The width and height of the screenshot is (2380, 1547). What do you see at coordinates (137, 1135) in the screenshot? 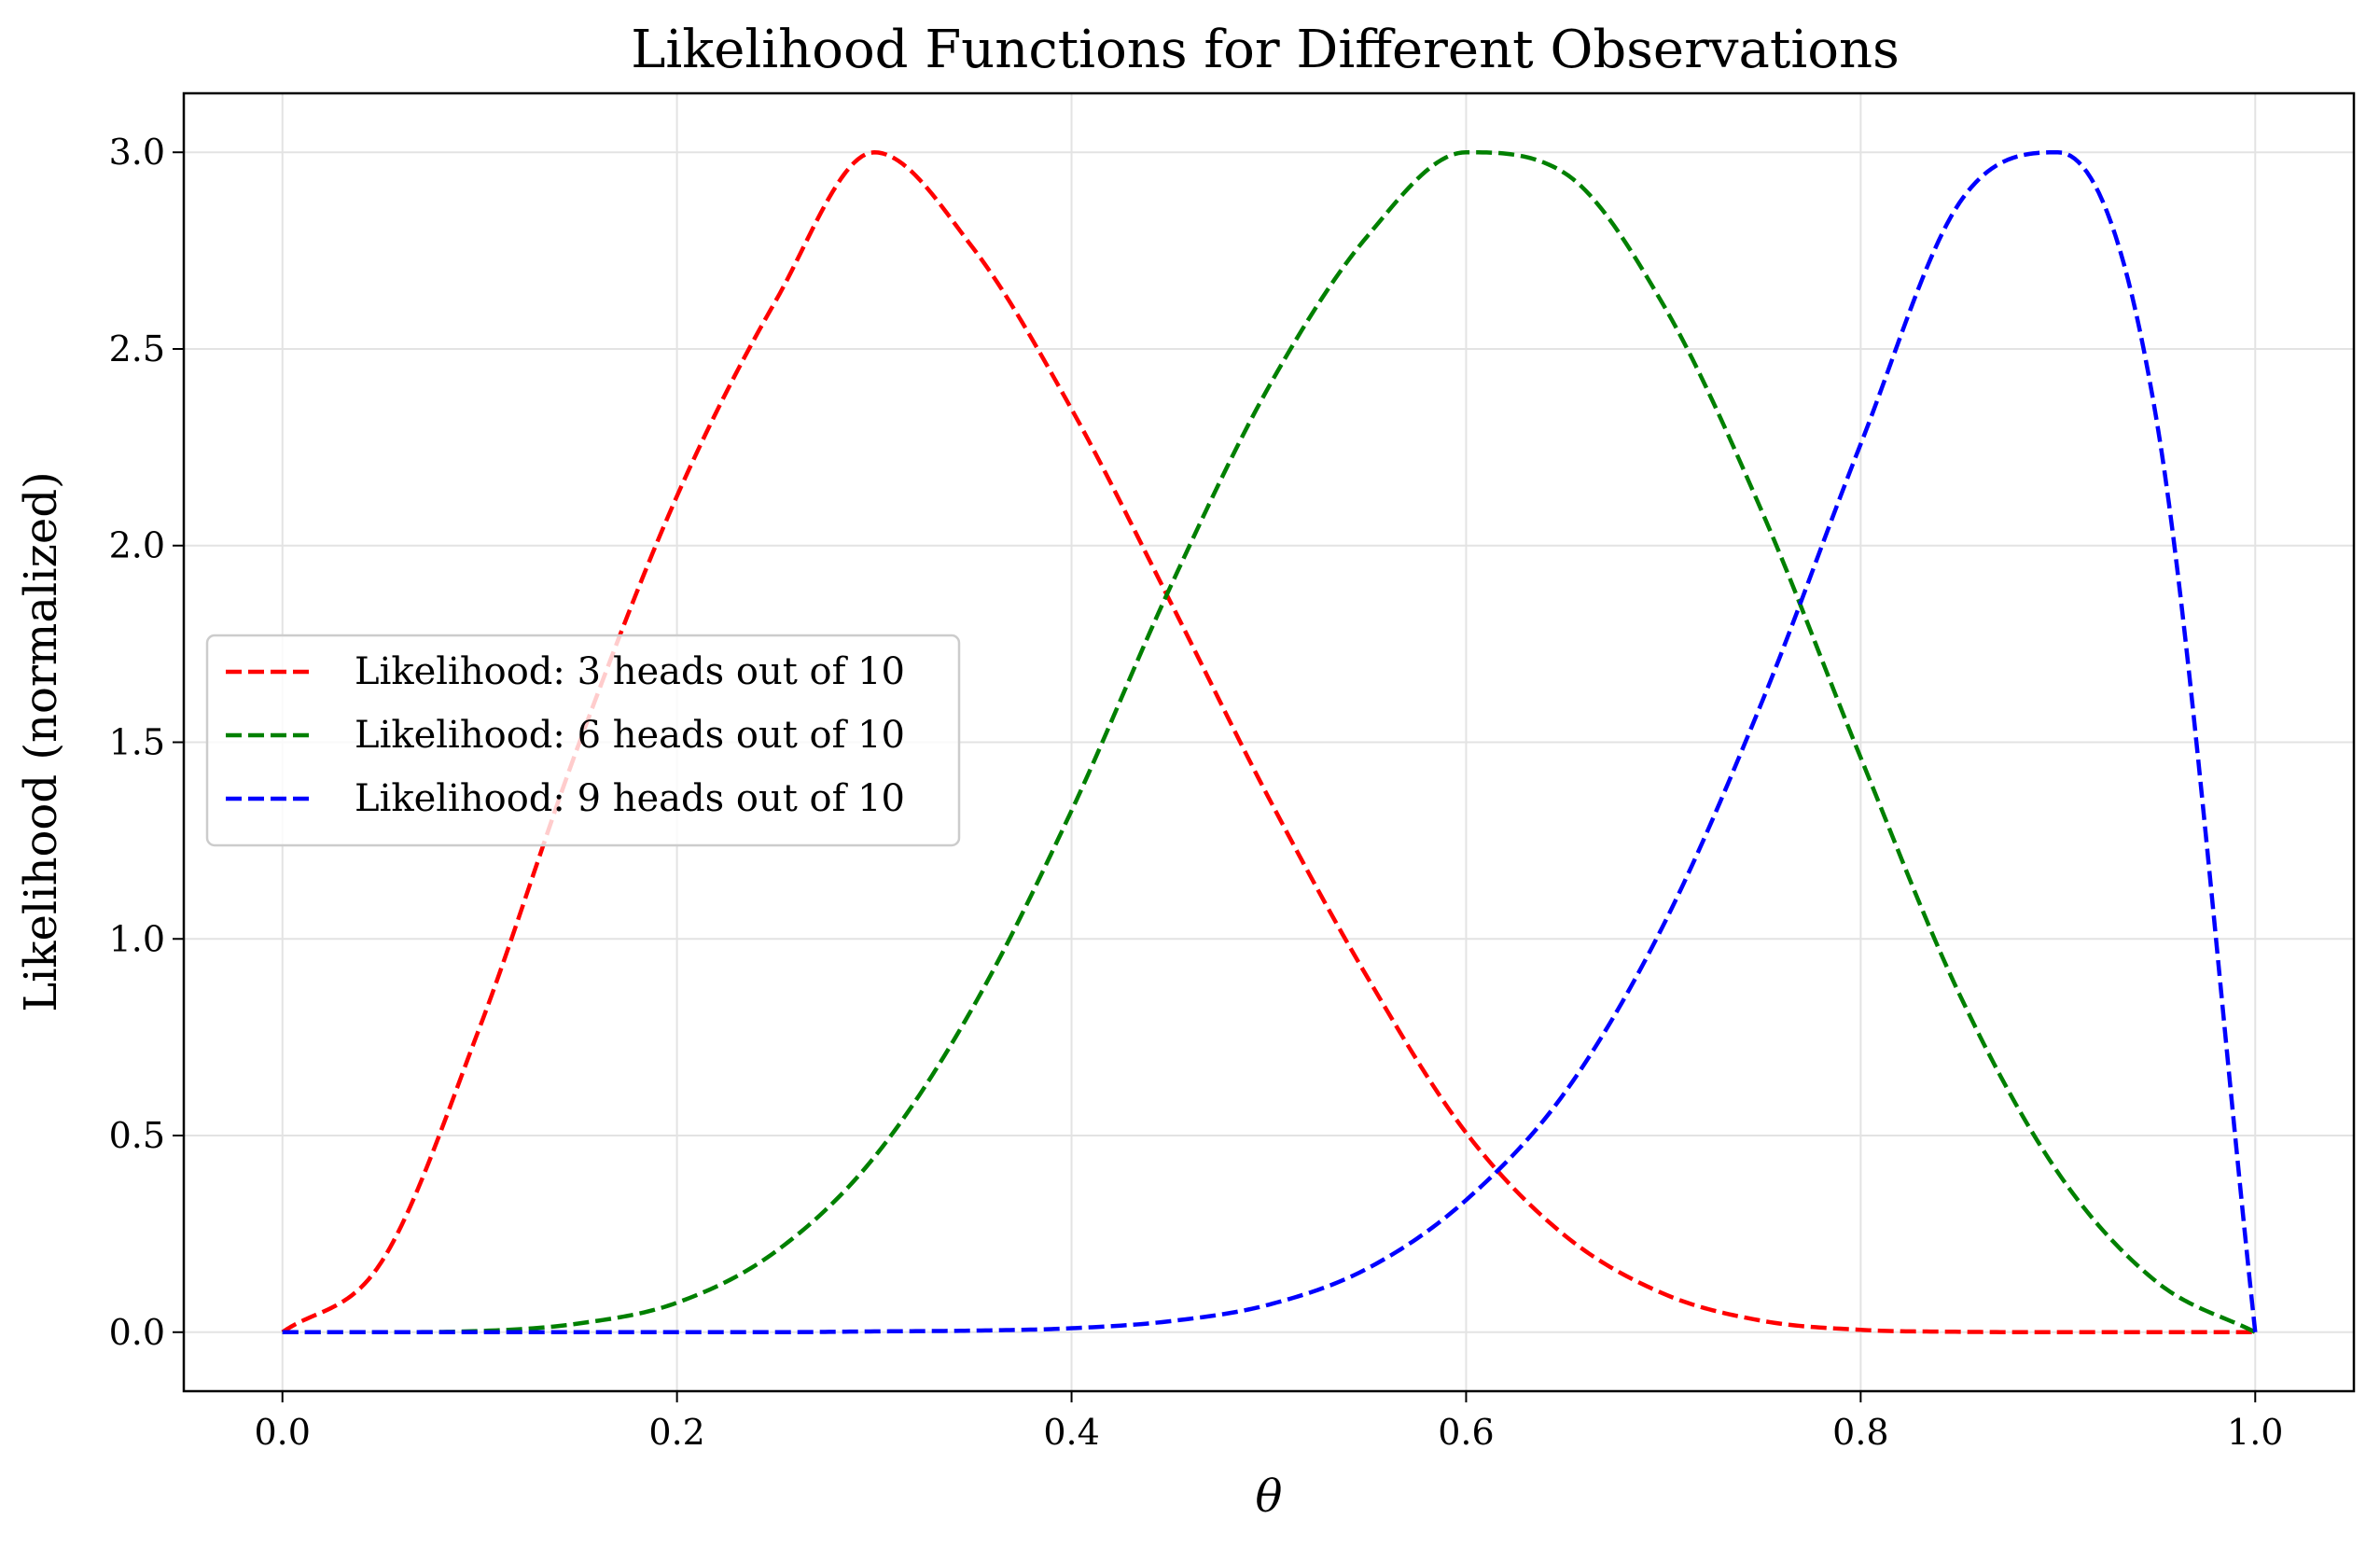
I see `y-tick-label: 0.5` at bounding box center [137, 1135].